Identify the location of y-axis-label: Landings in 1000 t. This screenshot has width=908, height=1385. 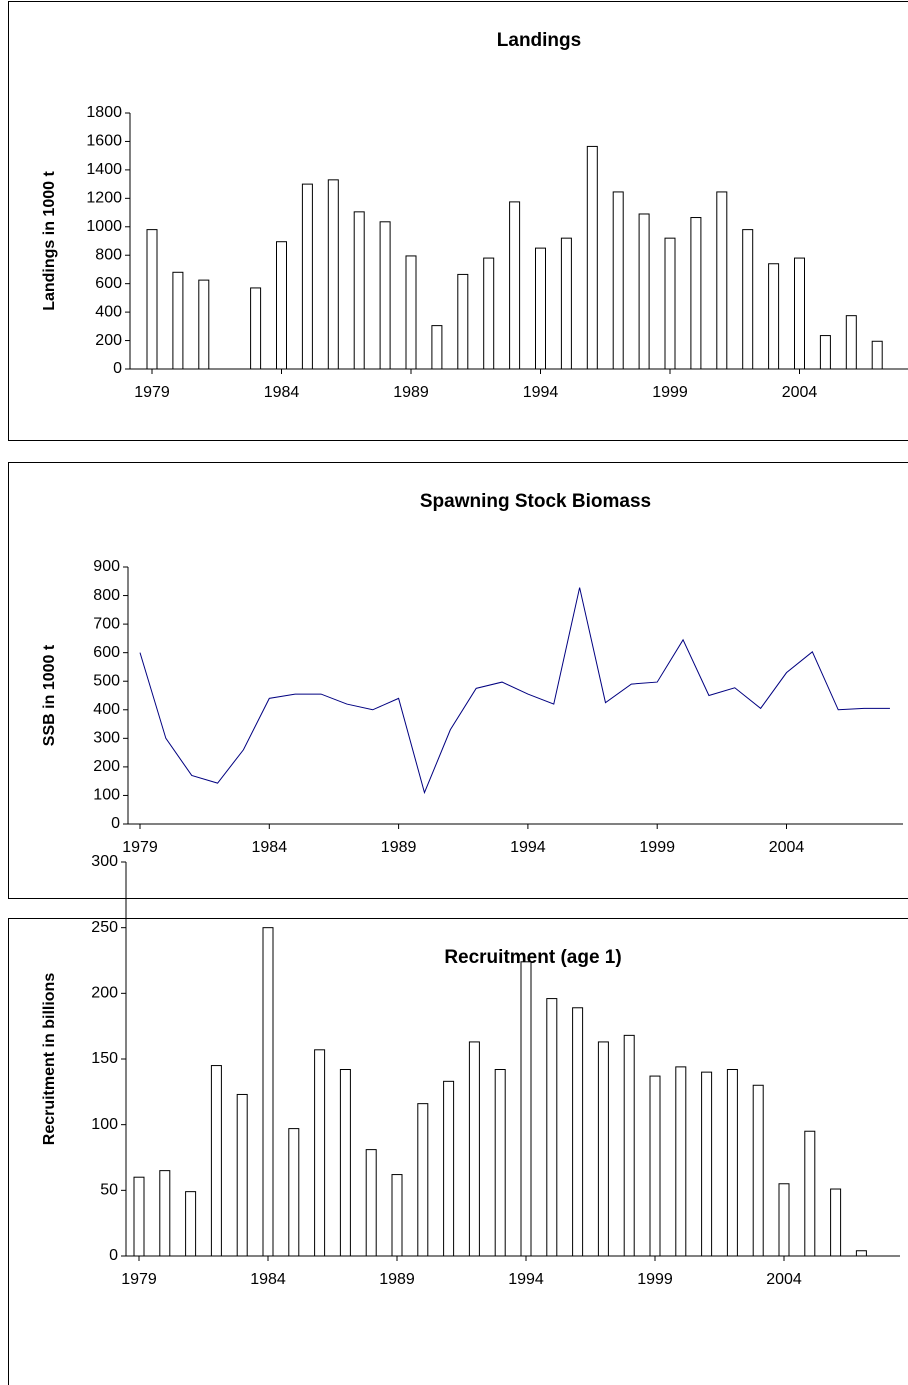
(49, 241).